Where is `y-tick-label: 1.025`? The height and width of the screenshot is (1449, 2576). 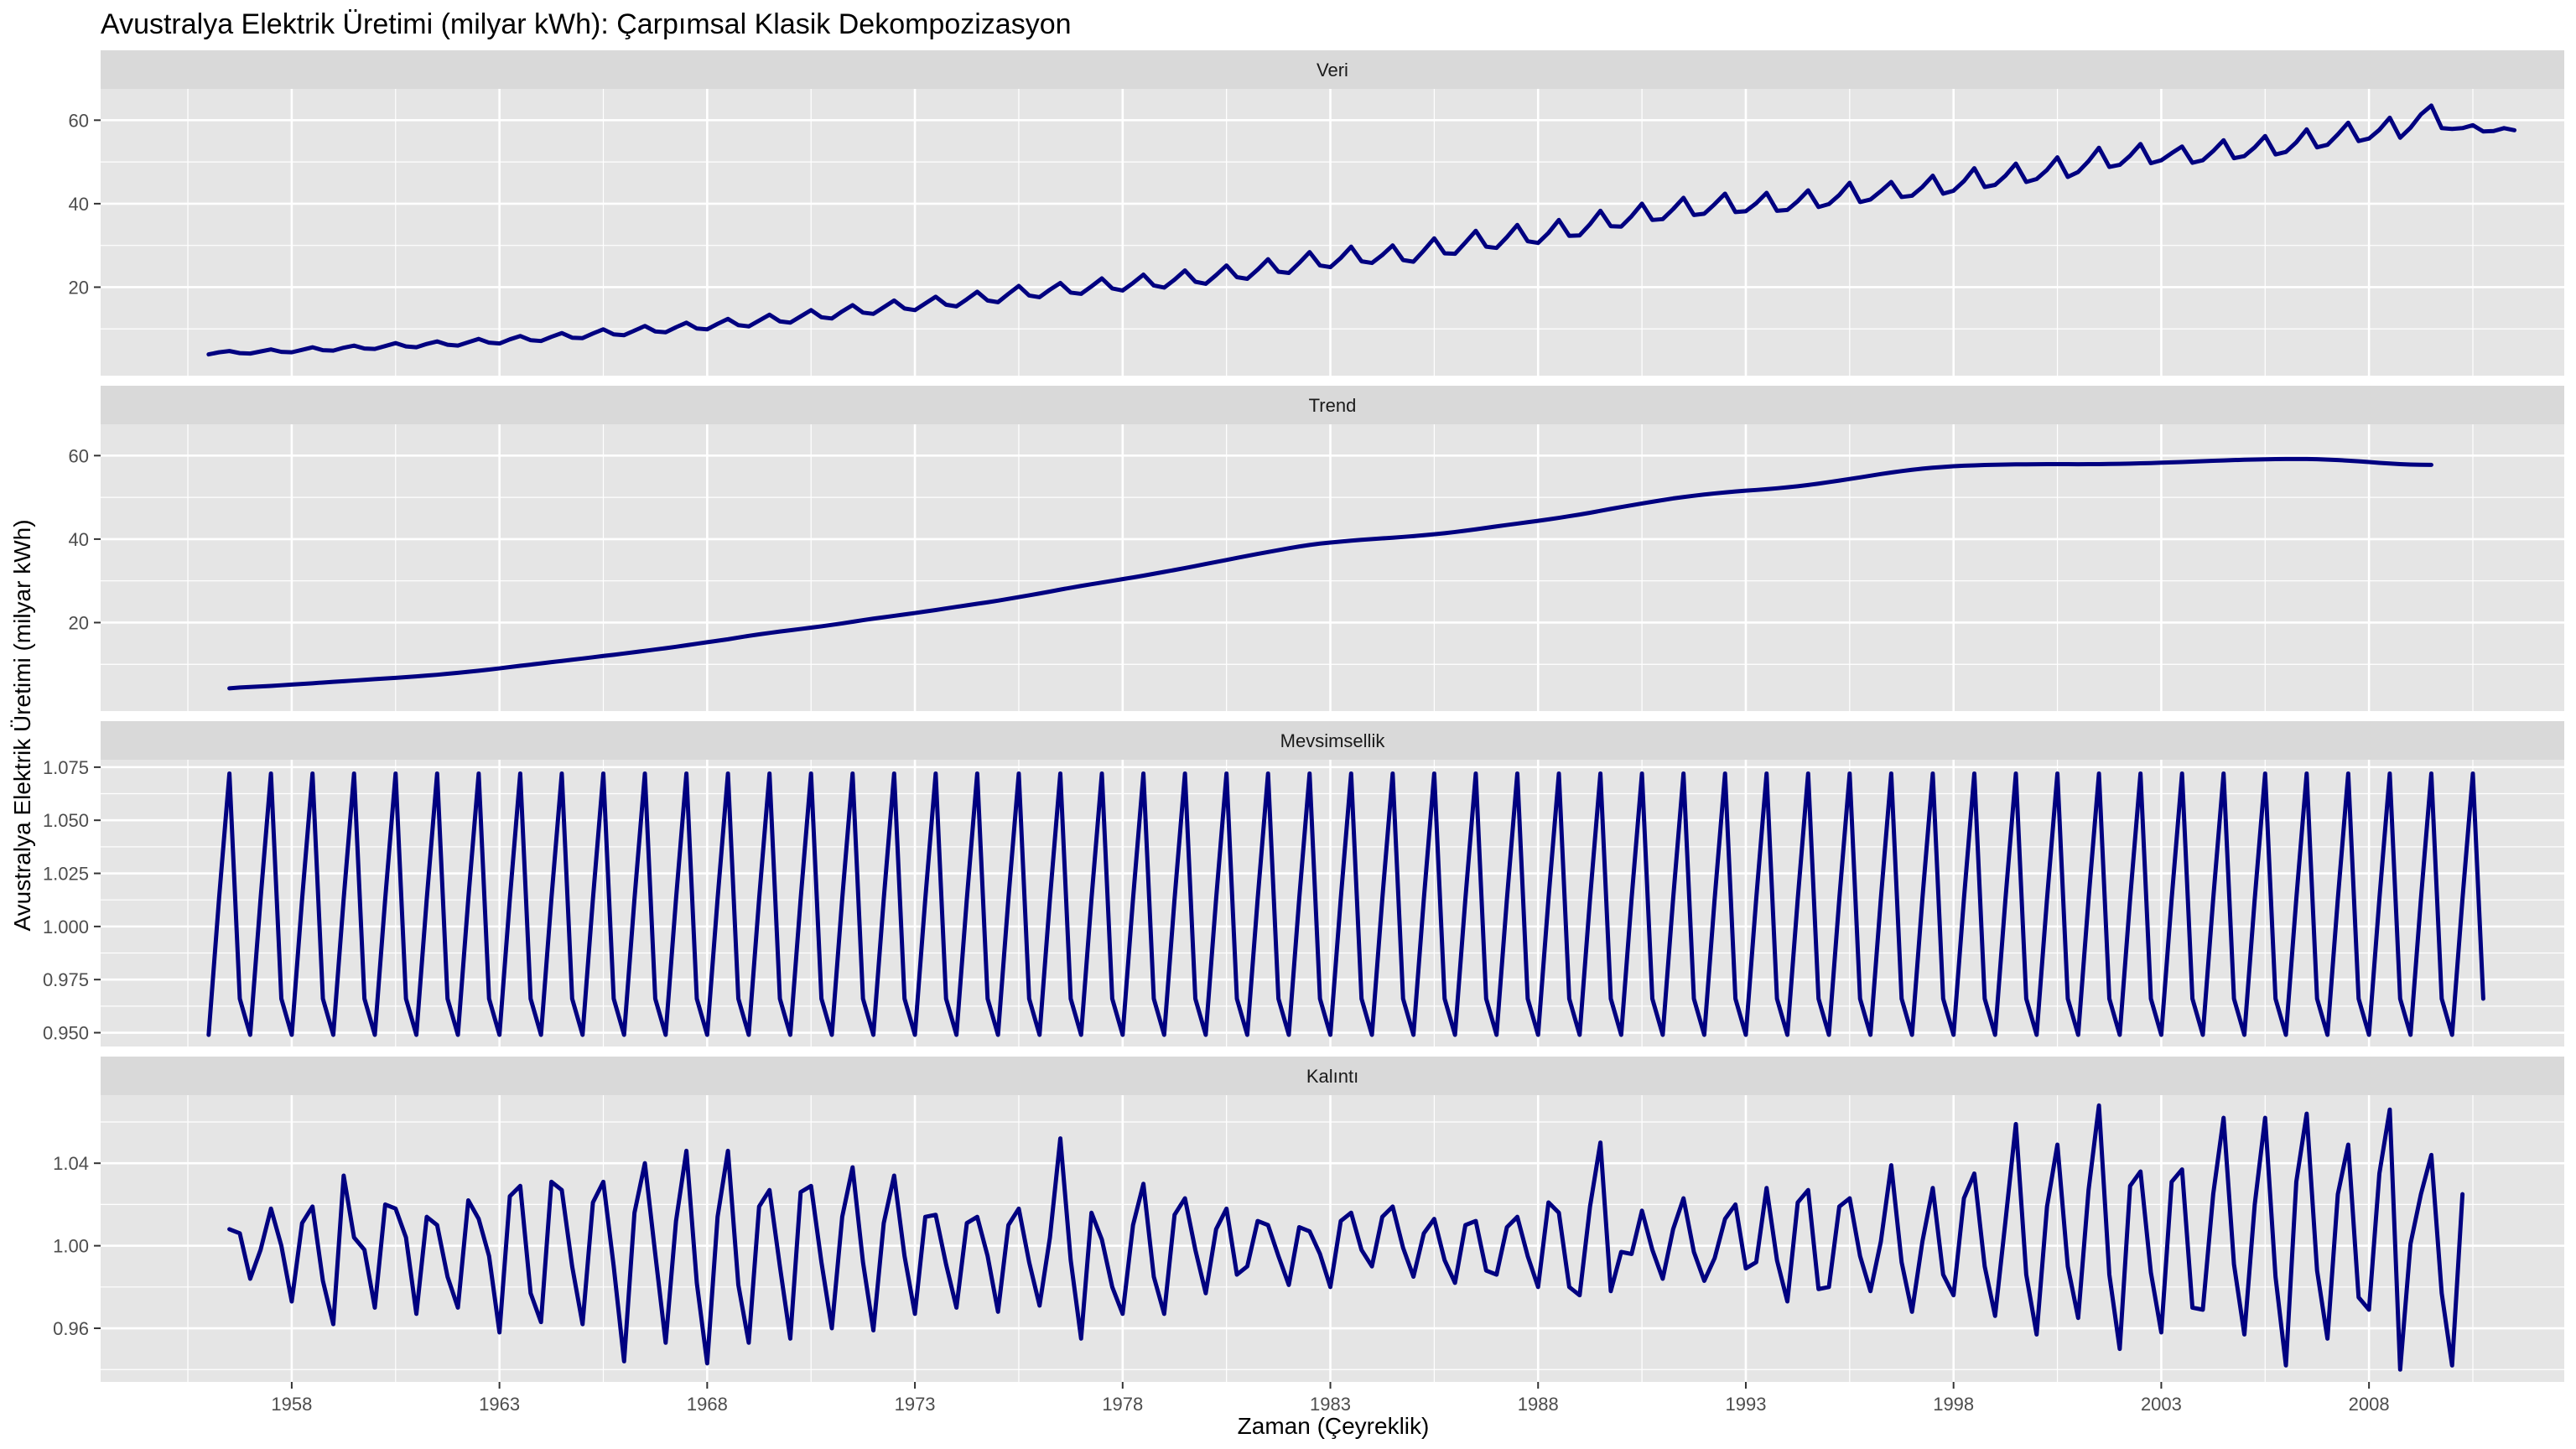 y-tick-label: 1.025 is located at coordinates (66, 874).